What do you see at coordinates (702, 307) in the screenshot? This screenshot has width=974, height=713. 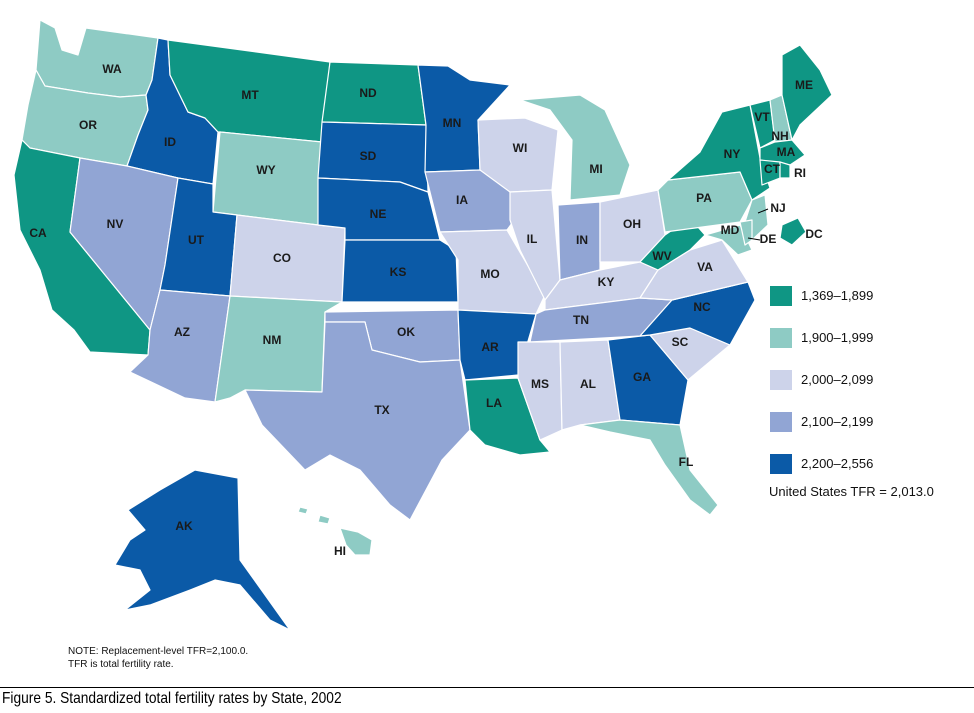 I see `state-label-NC: NC` at bounding box center [702, 307].